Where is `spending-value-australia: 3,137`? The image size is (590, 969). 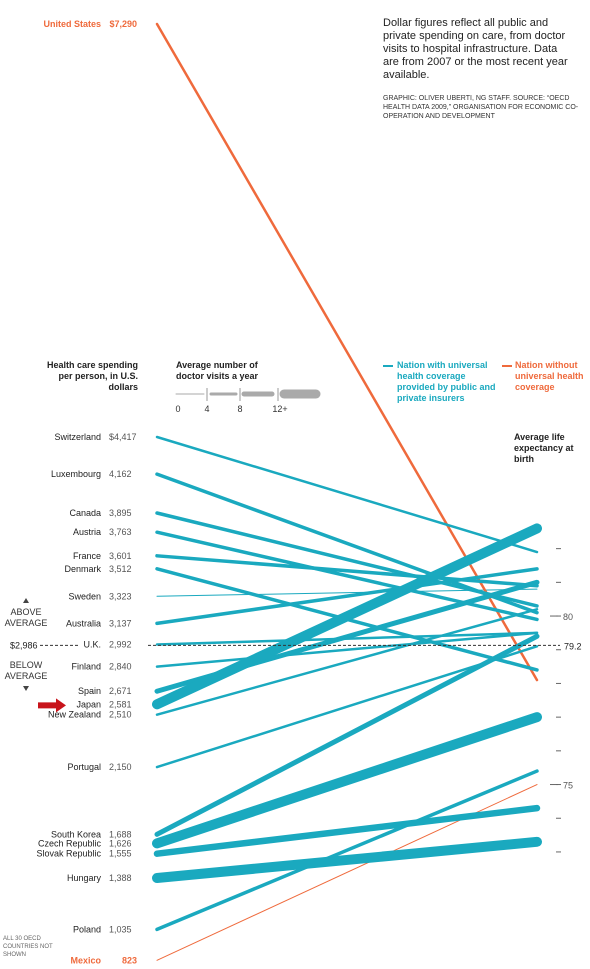 spending-value-australia: 3,137 is located at coordinates (120, 623).